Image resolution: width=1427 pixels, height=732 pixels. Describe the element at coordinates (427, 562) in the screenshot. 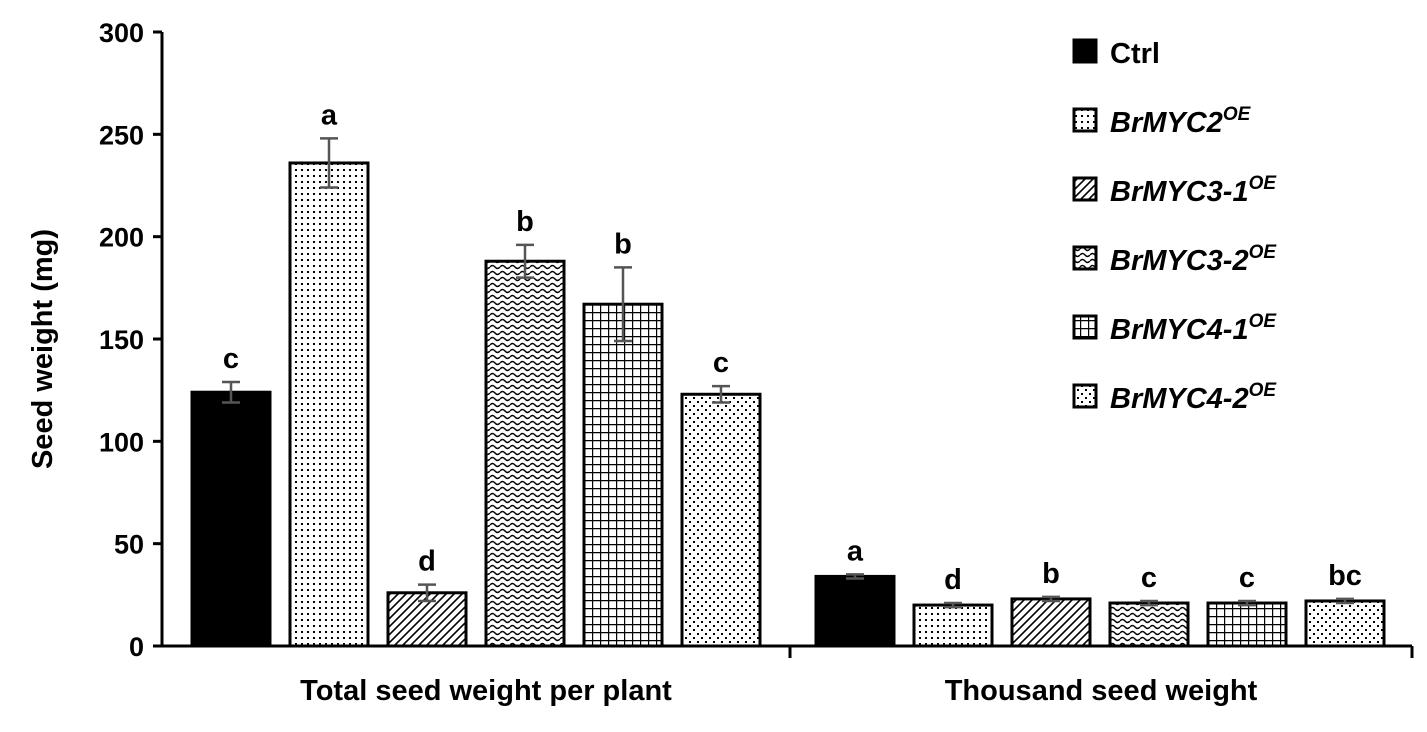

I see `significance-label-0-2: d` at that location.